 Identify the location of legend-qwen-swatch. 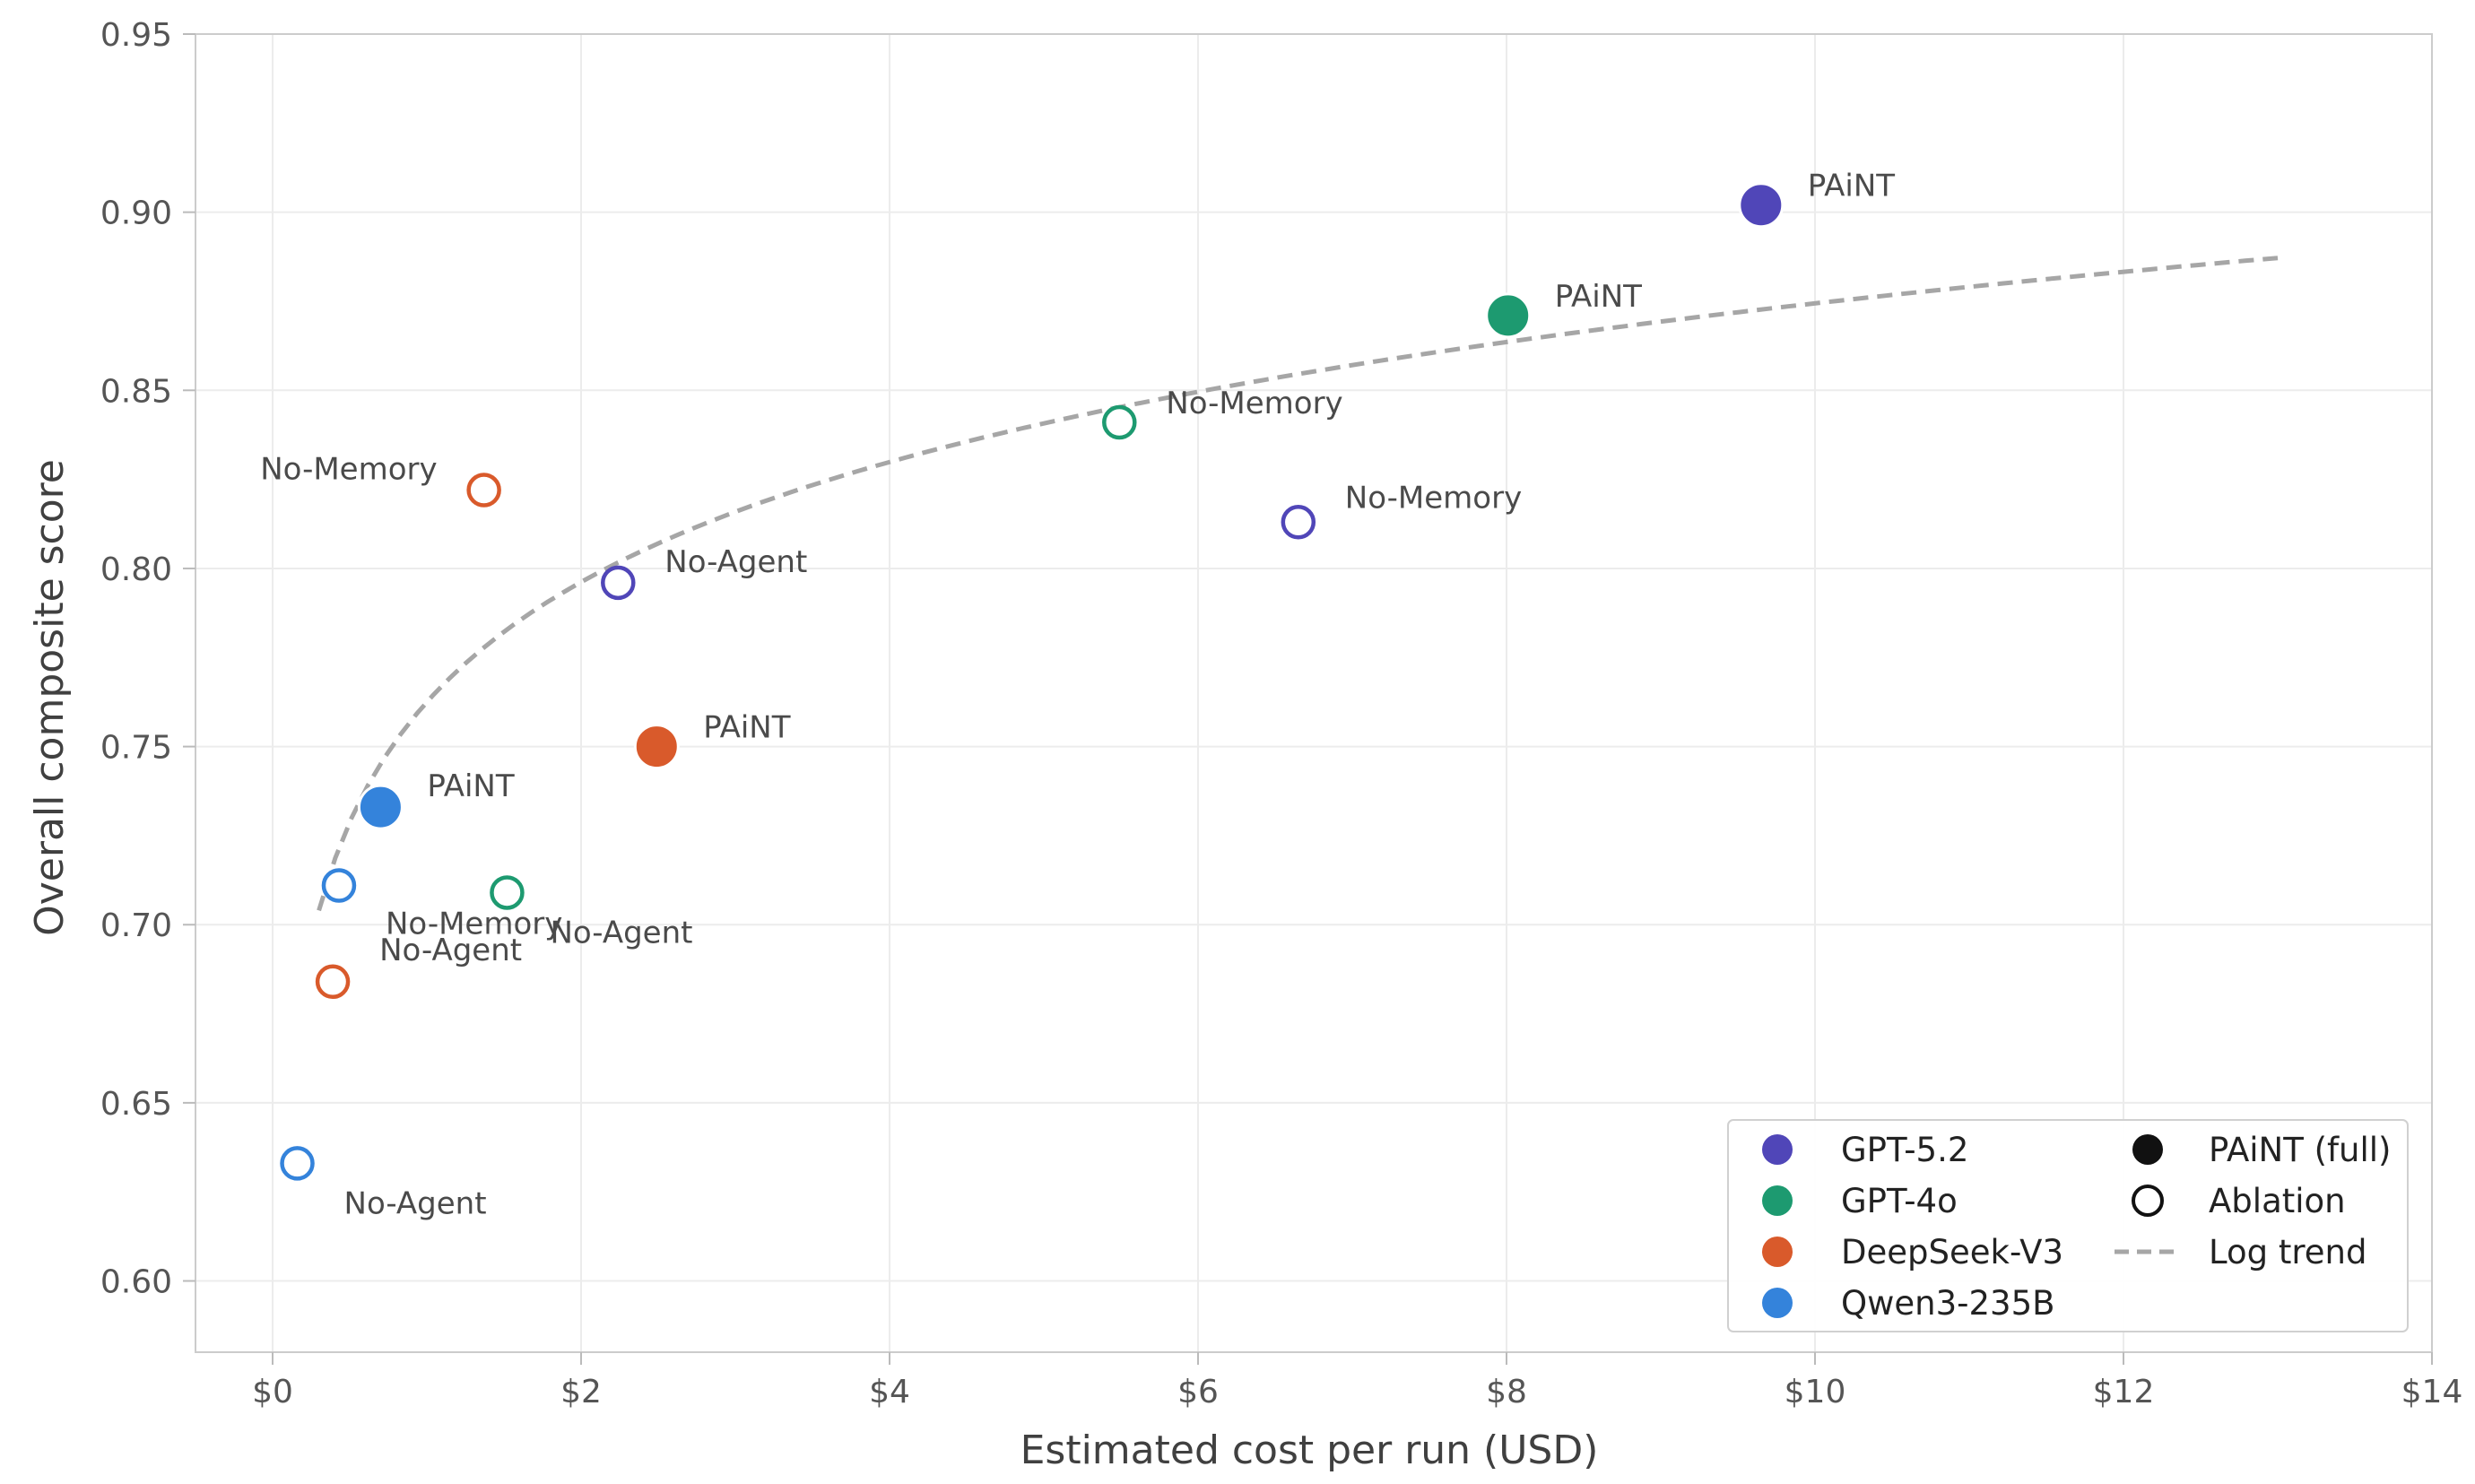
(1777, 1303).